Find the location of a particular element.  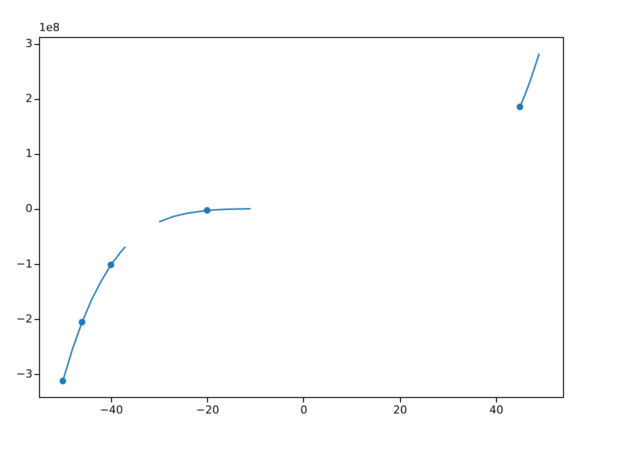

y-tick-label: −3 is located at coordinates (24, 373).